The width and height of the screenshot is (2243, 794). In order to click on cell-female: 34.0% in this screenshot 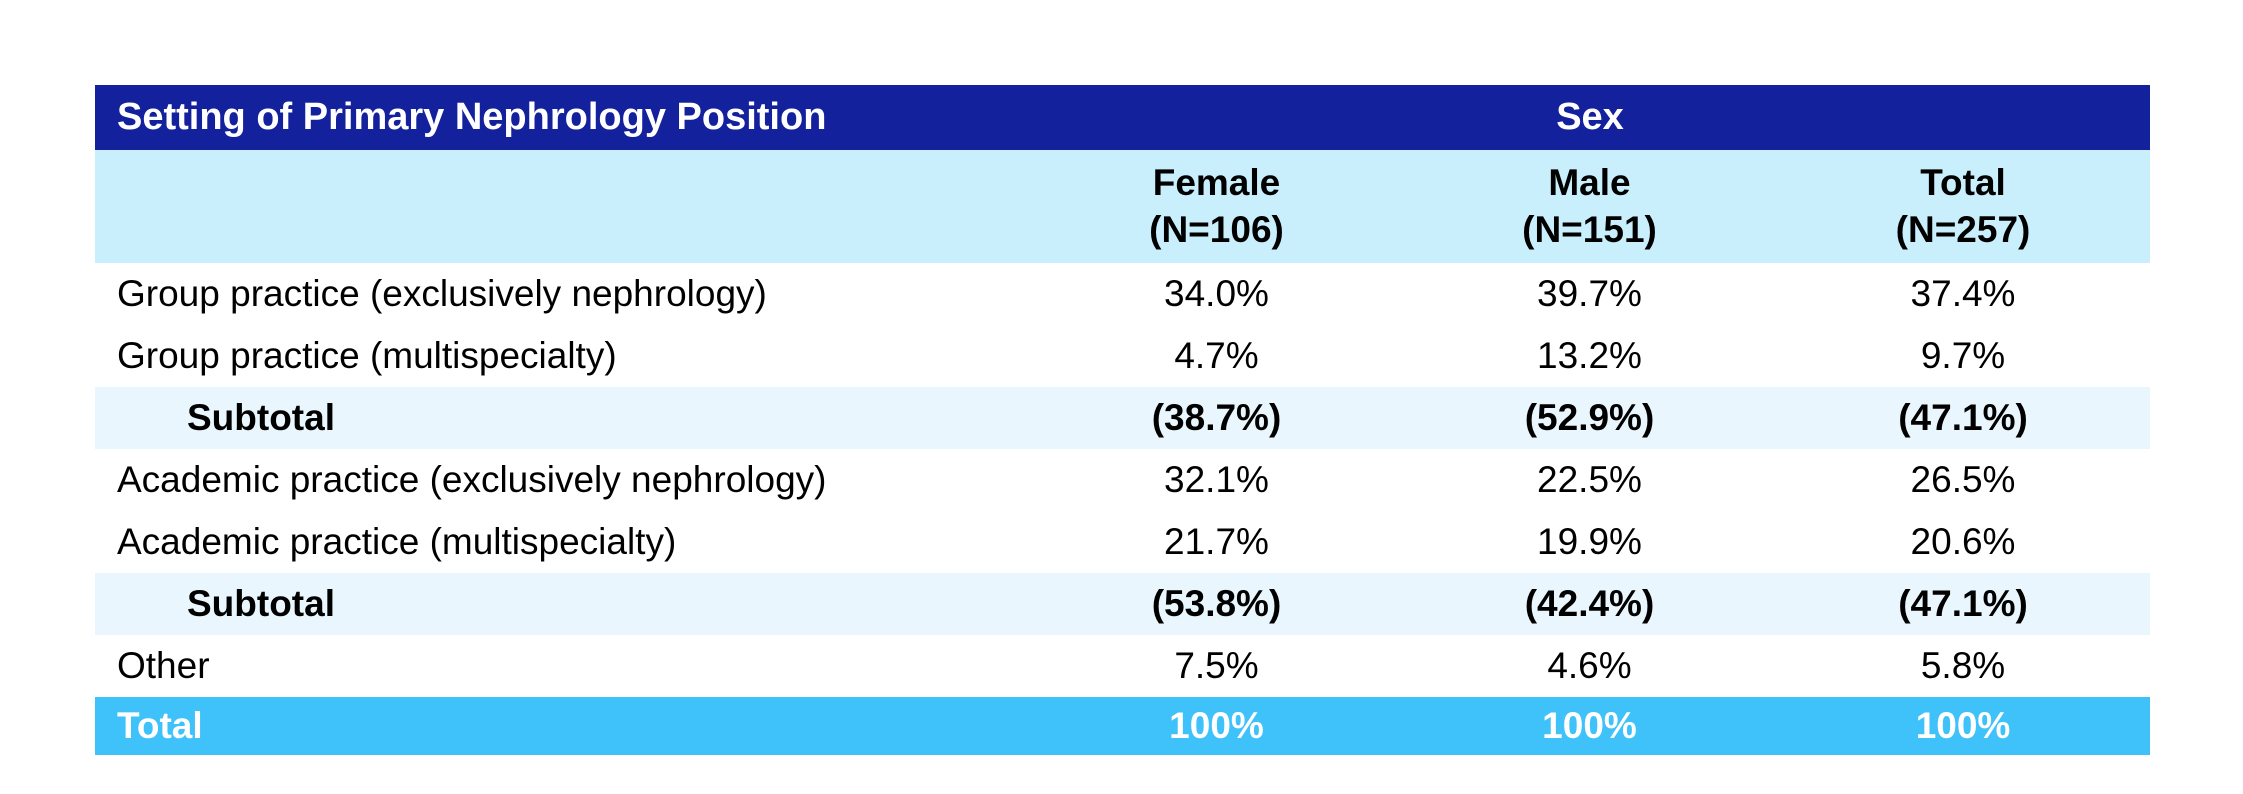, I will do `click(1216, 293)`.